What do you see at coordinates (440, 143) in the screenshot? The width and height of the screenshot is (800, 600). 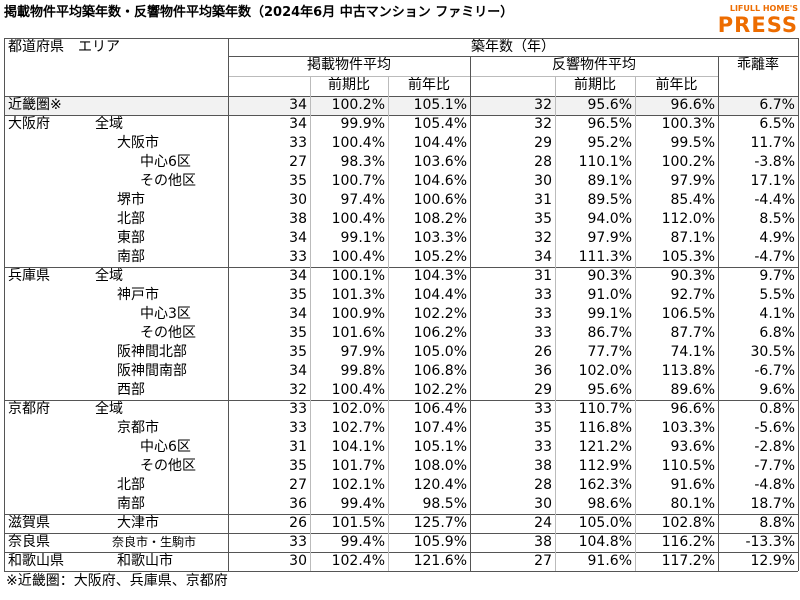 I see `cell: 104.4%` at bounding box center [440, 143].